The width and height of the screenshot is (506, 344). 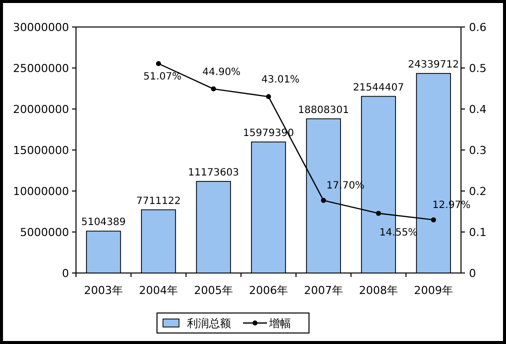 What do you see at coordinates (103, 290) in the screenshot?
I see `x-tick-label: 2003年` at bounding box center [103, 290].